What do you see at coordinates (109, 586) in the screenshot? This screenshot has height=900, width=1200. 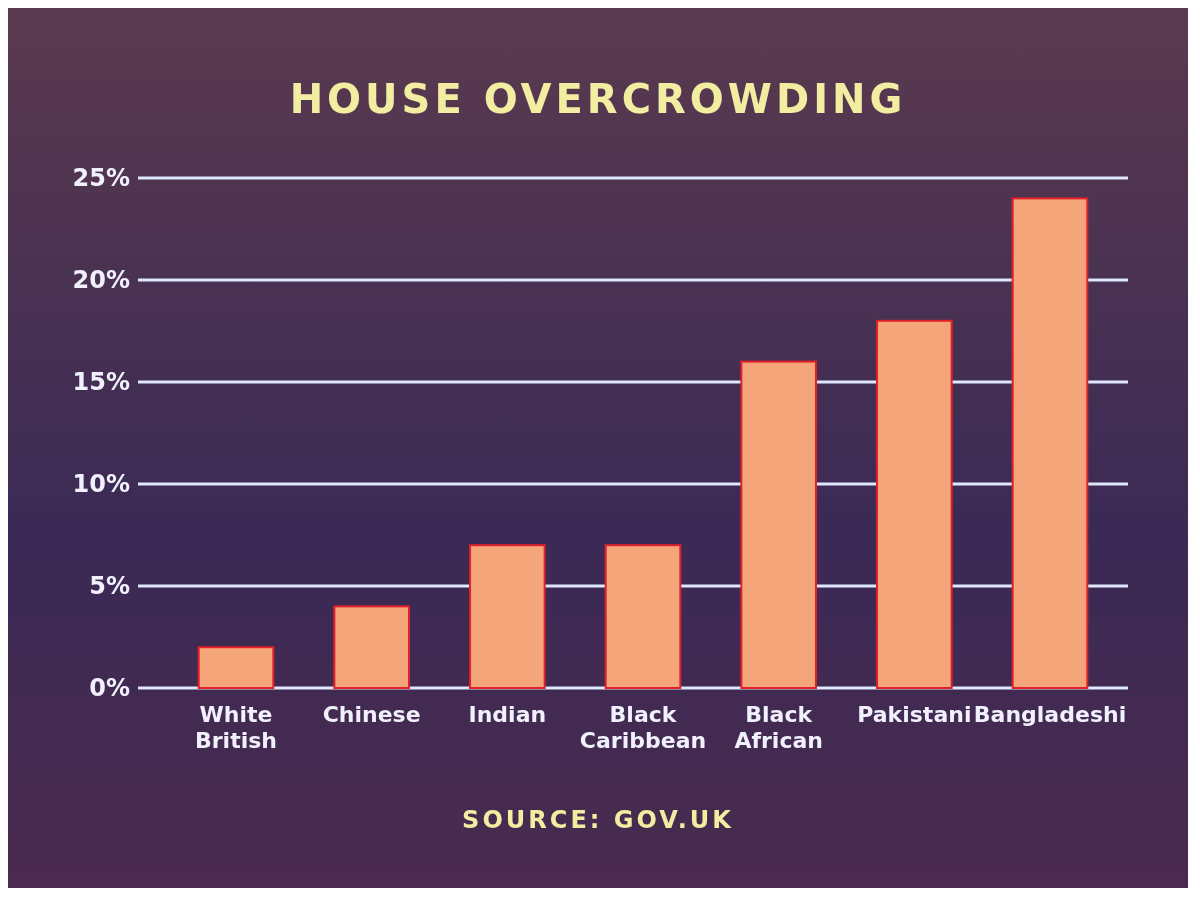 I see `y-tick-label: 5%` at bounding box center [109, 586].